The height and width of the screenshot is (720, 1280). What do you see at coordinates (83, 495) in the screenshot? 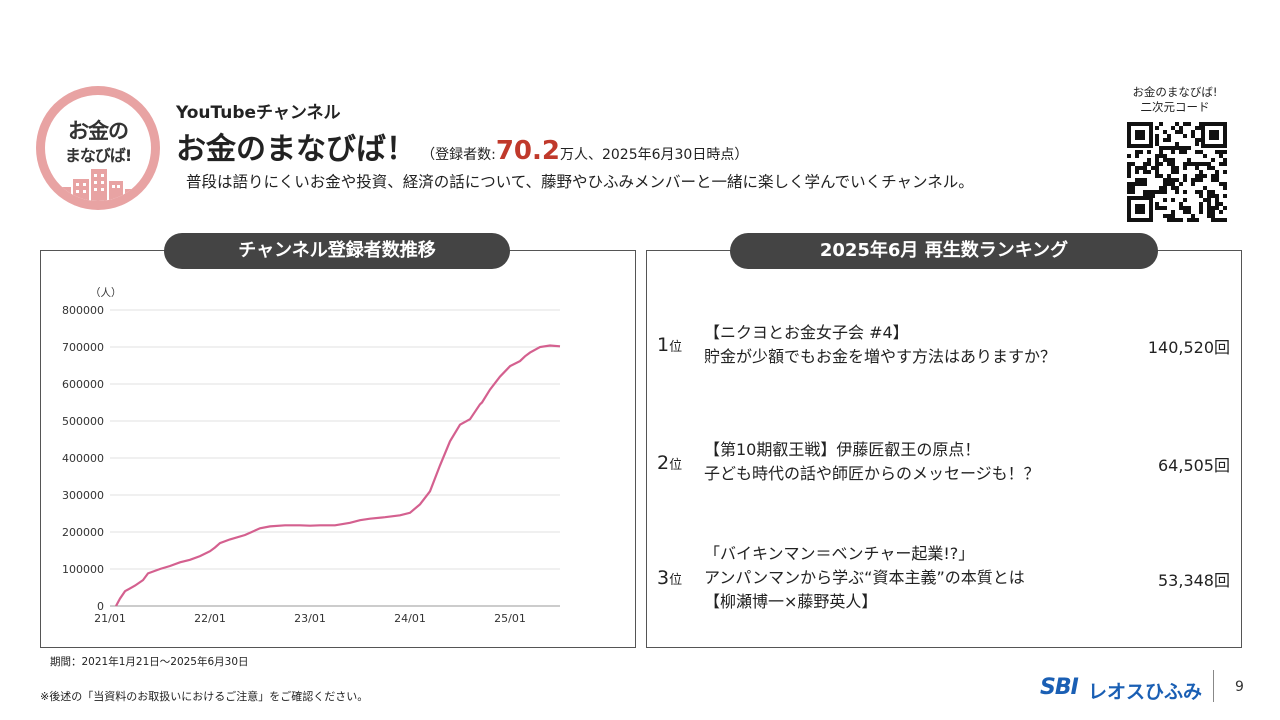
I see `y-tick-label: 300000` at bounding box center [83, 495].